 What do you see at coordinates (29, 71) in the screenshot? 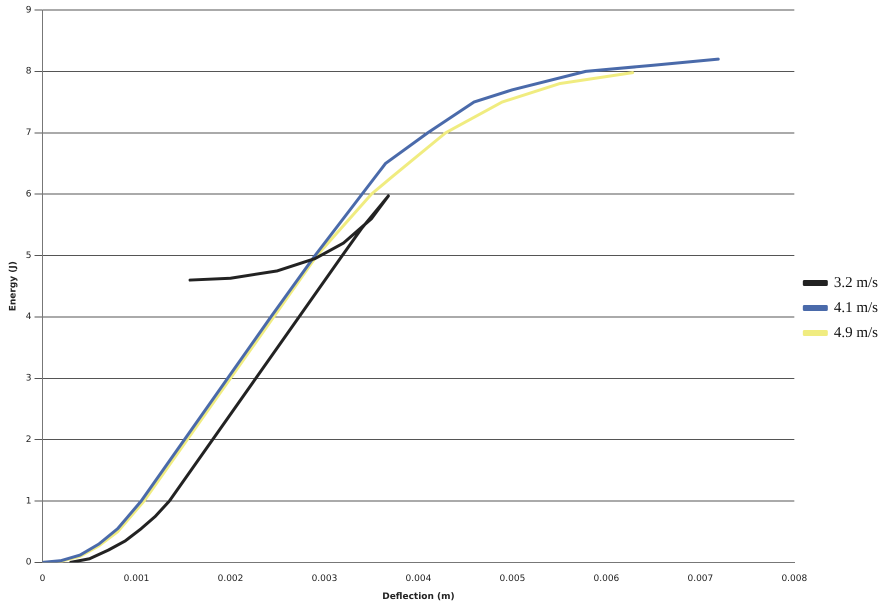
I see `y-tick-label: 8` at bounding box center [29, 71].